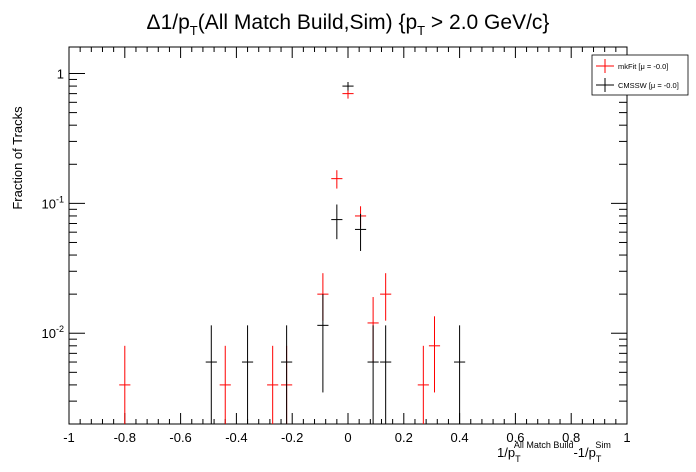  What do you see at coordinates (487, 22) in the screenshot?
I see `title-tail: > 2.0 GeV/c}` at bounding box center [487, 22].